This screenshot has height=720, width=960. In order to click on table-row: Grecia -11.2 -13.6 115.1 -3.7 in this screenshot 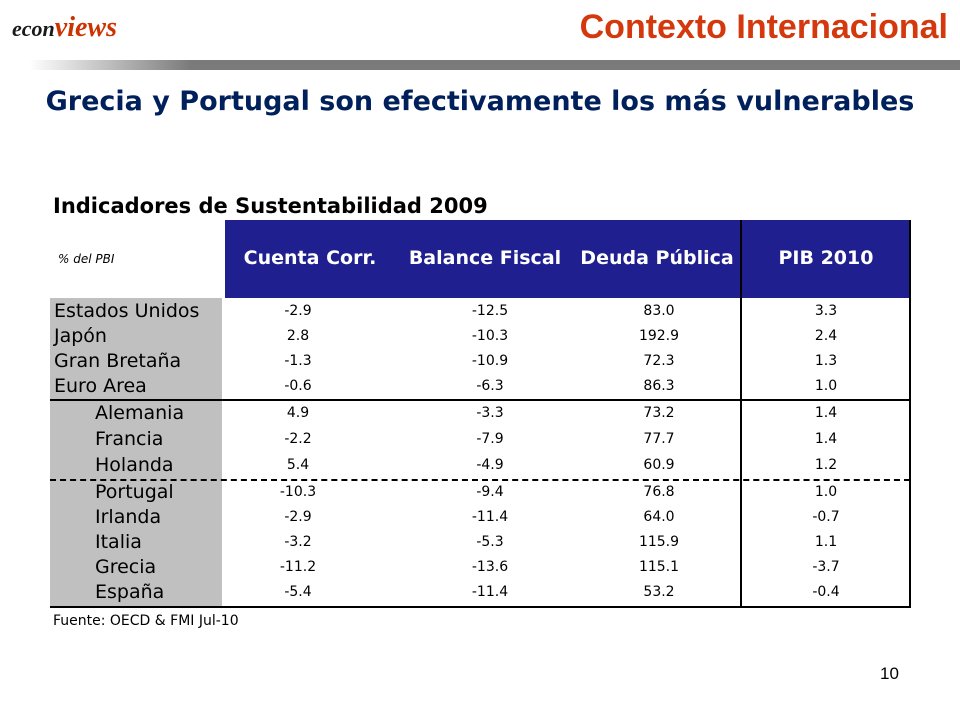, I will do `click(480, 567)`.